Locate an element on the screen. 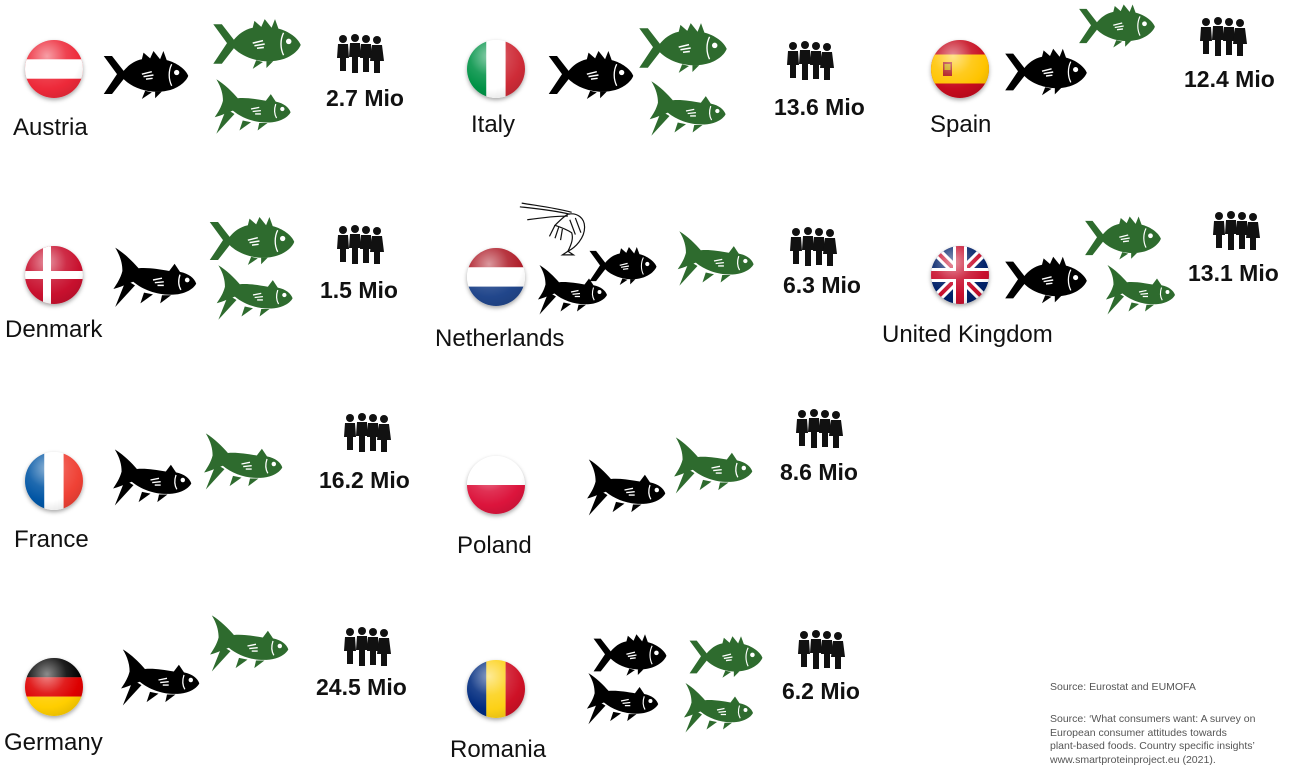 Image resolution: width=1302 pixels, height=777 pixels. population-value: 6.3 Mio is located at coordinates (822, 285).